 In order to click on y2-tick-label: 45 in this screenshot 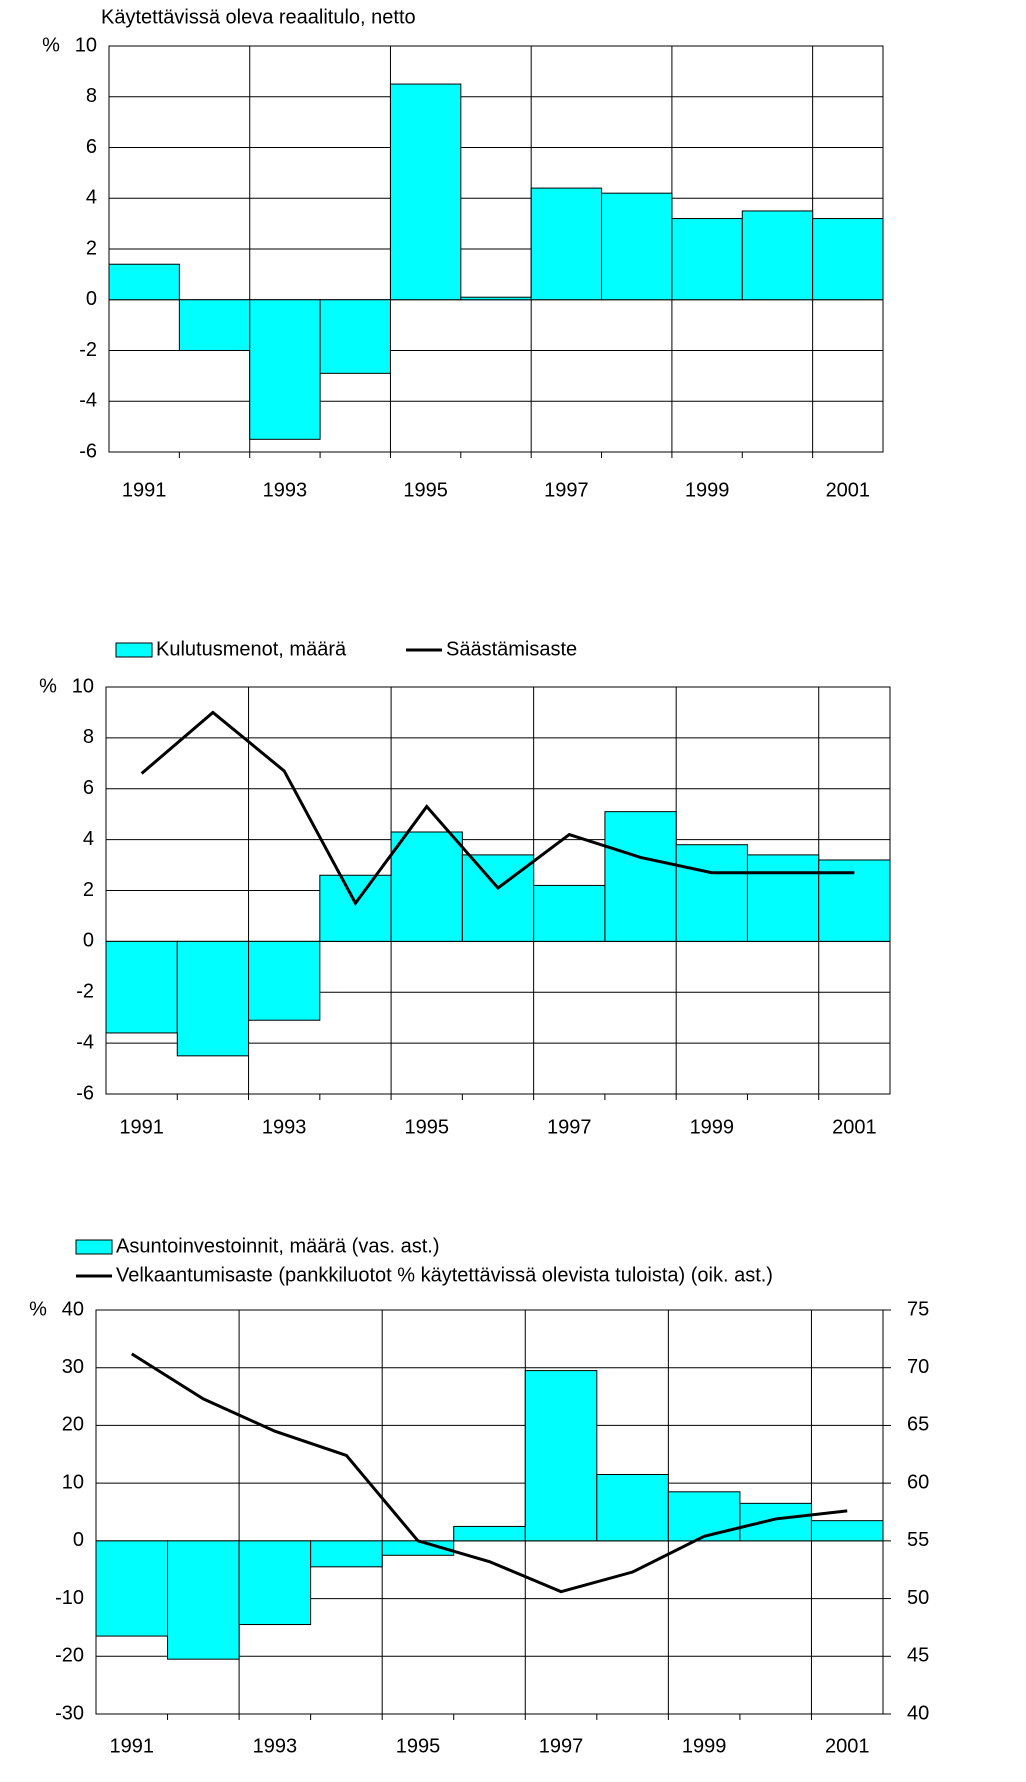, I will do `click(918, 1656)`.